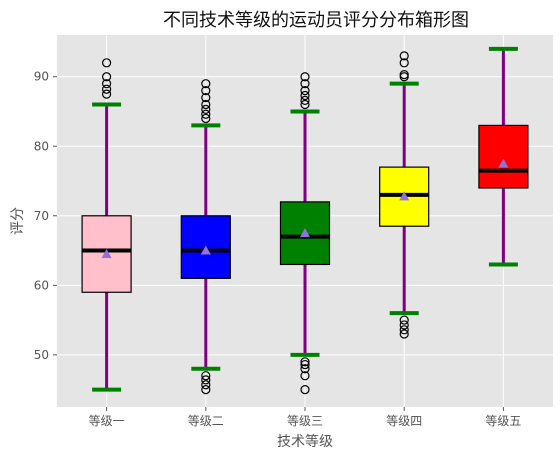 The image size is (560, 459). What do you see at coordinates (107, 421) in the screenshot?
I see `x-tick-label: 等级一` at bounding box center [107, 421].